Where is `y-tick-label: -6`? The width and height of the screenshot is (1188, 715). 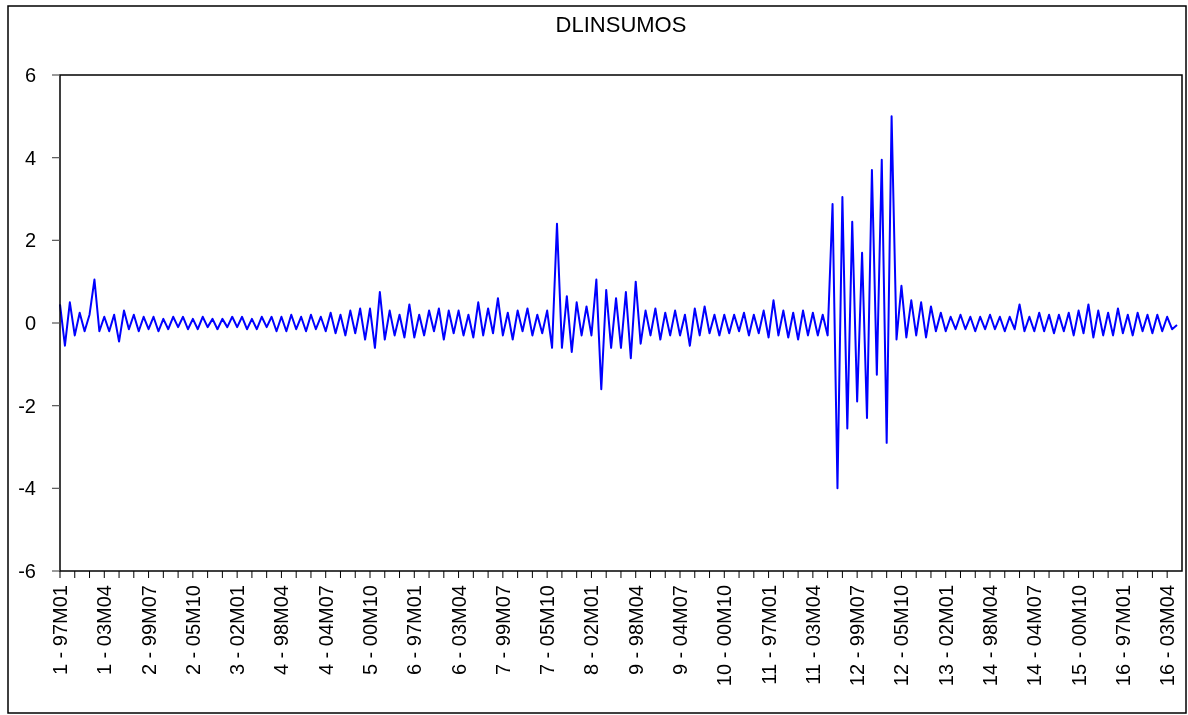 y-tick-label: -6 is located at coordinates (27, 571).